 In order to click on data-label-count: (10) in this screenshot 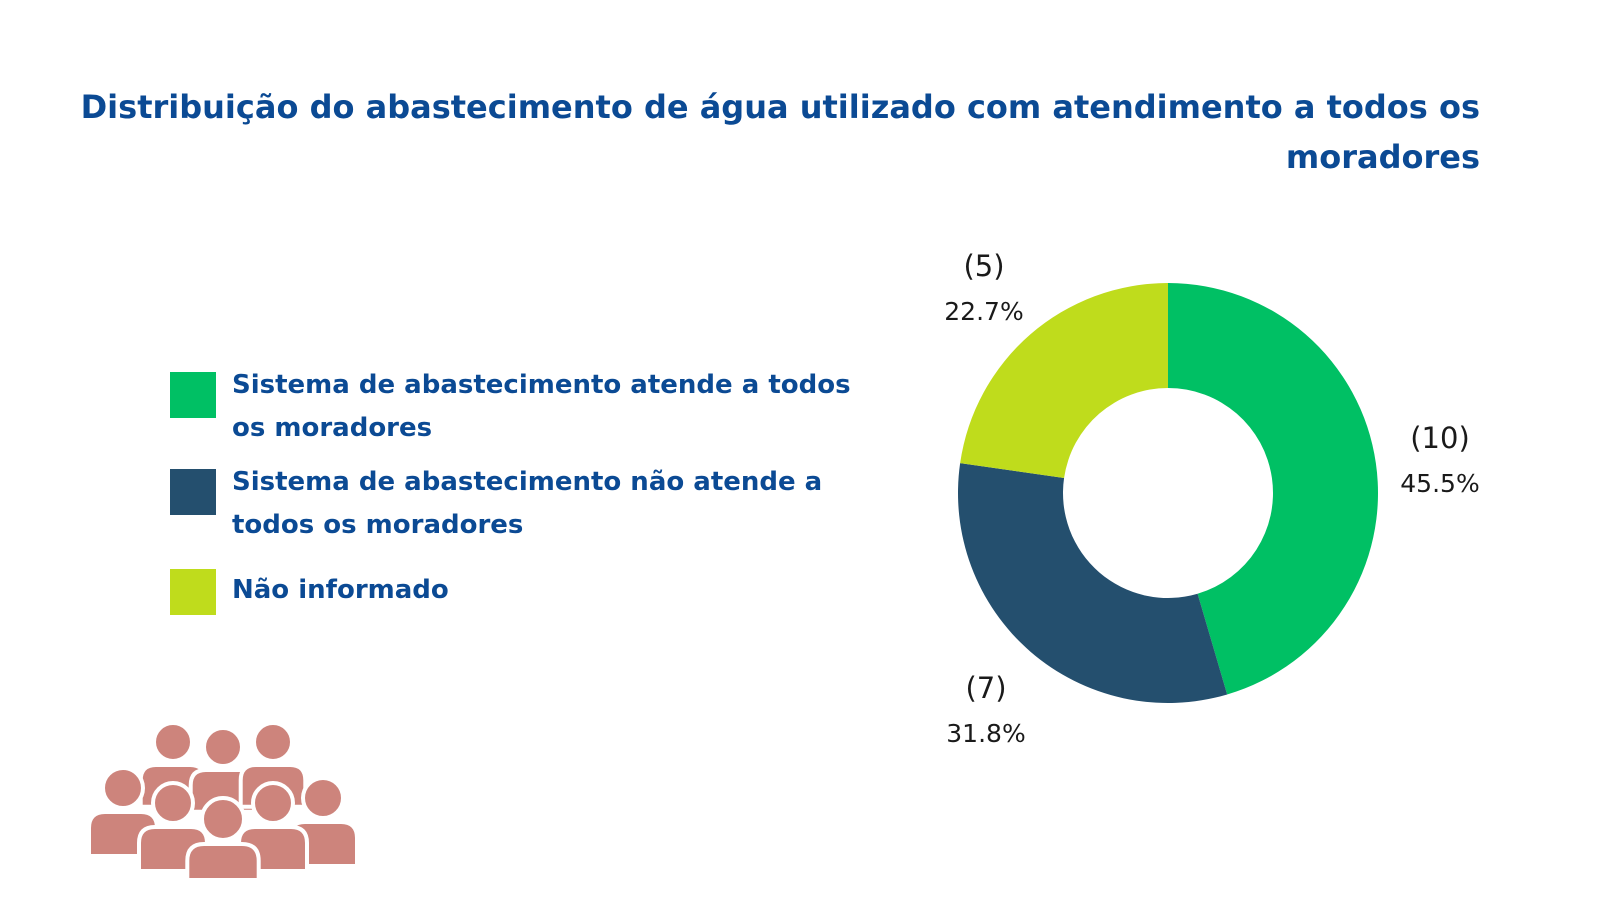, I will do `click(1440, 438)`.